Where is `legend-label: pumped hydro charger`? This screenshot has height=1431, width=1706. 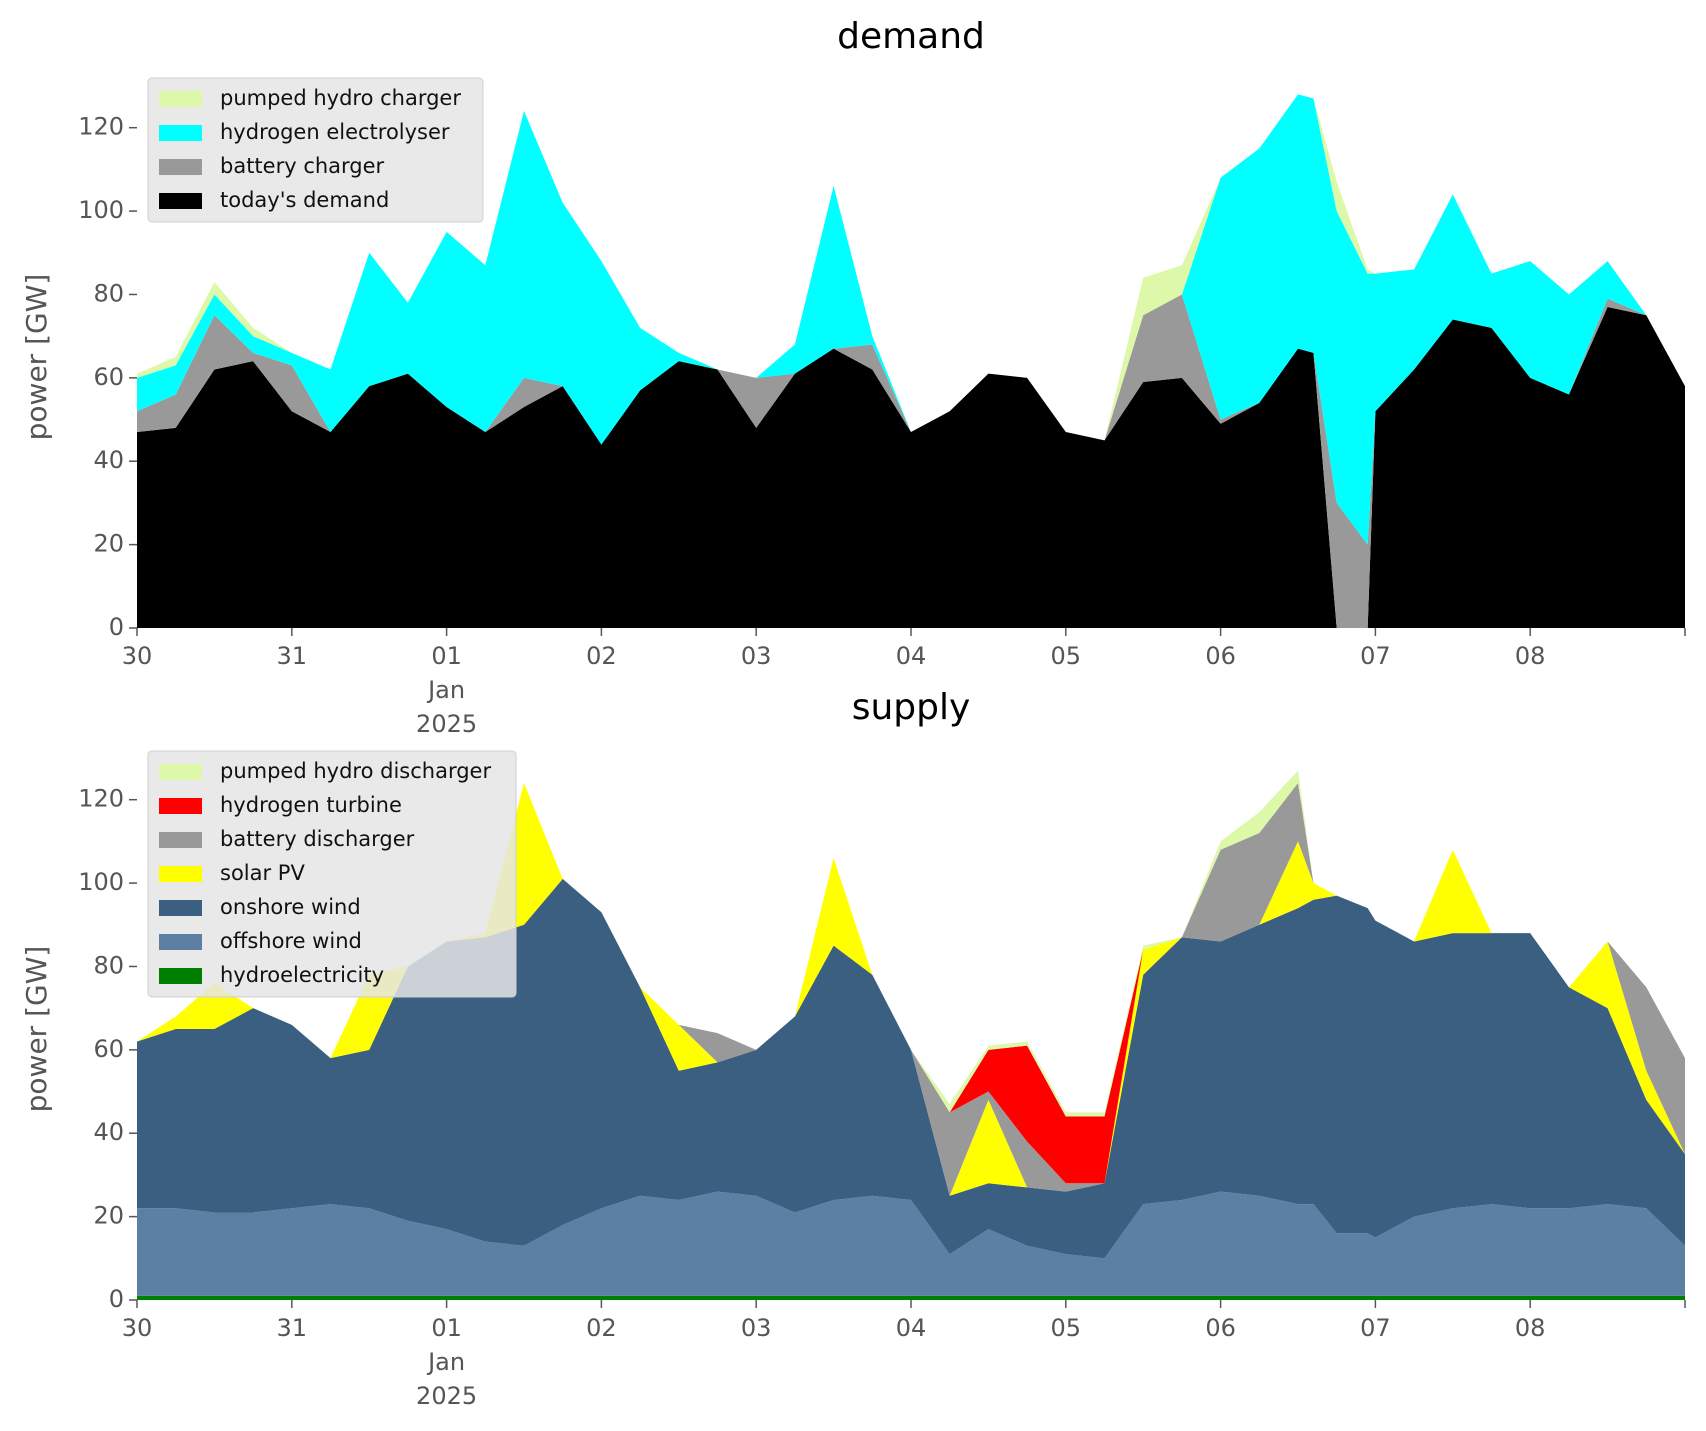 legend-label: pumped hydro charger is located at coordinates (340, 98).